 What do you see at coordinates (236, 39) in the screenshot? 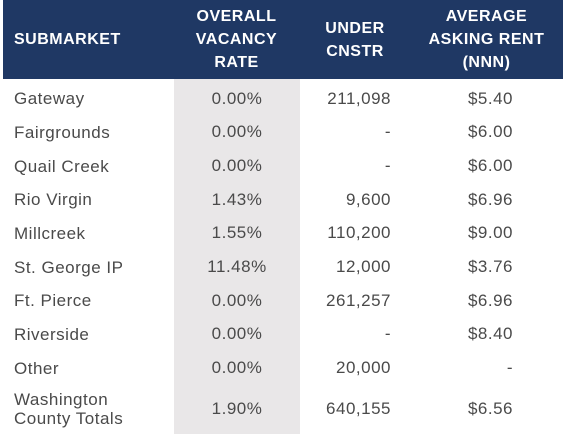
I see `header-vacancy-rate: OVERALL VACANCY RATE` at bounding box center [236, 39].